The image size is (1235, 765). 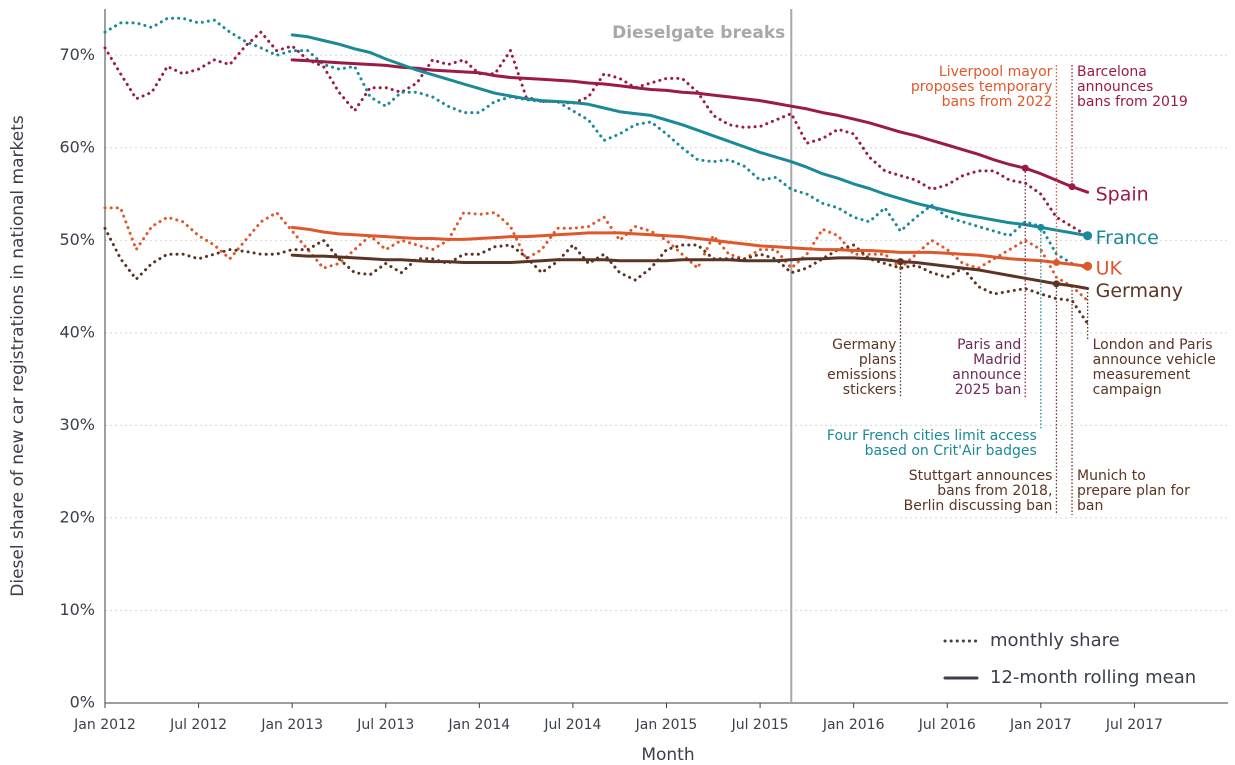 What do you see at coordinates (1090, 506) in the screenshot?
I see `annotation-text: ban` at bounding box center [1090, 506].